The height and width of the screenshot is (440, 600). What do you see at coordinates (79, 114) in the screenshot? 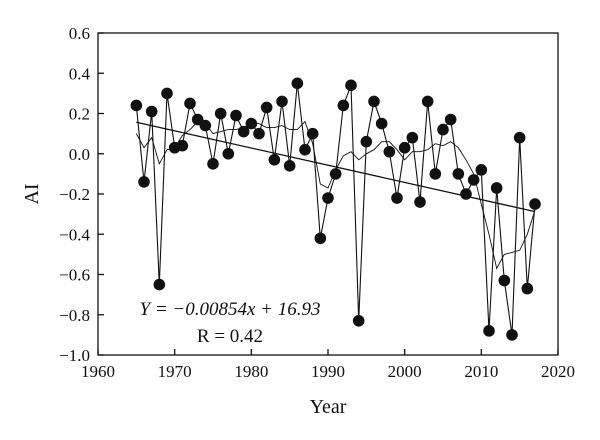
I see `y-tick-label: 0.2` at bounding box center [79, 114].